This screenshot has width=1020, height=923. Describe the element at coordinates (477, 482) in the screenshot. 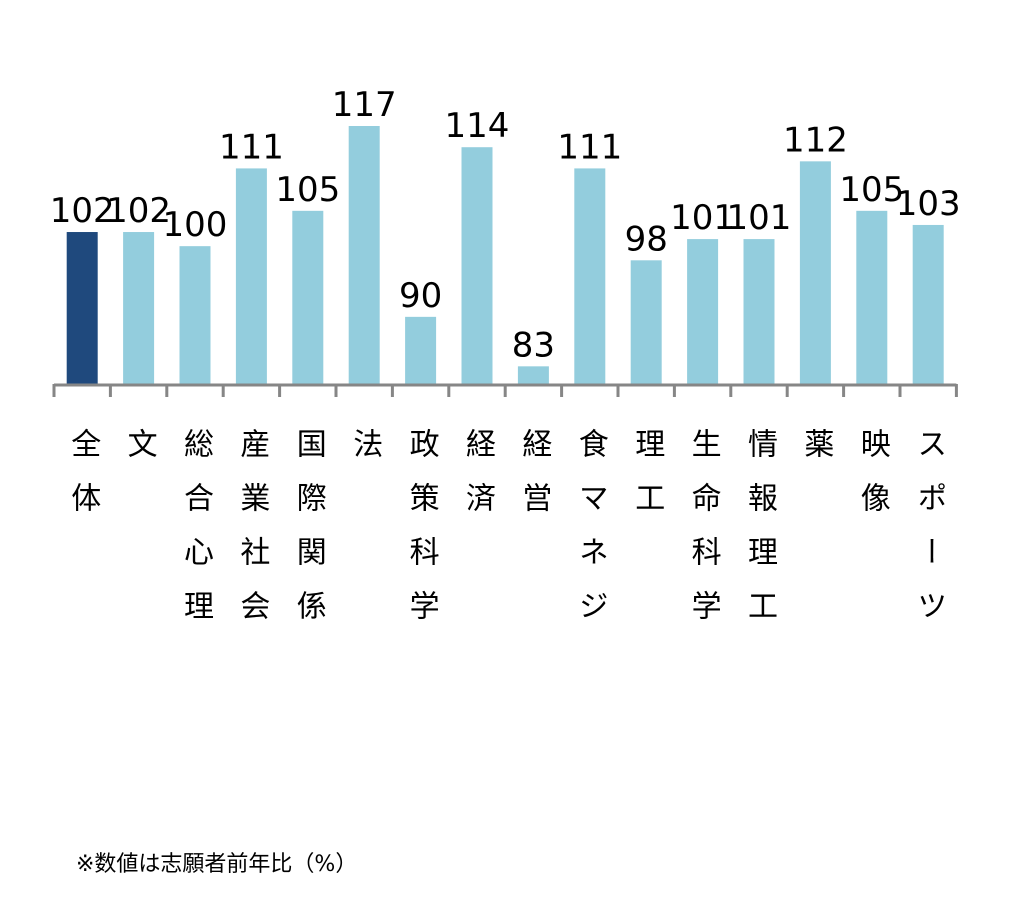

I see `category-label-7: 経済` at that location.